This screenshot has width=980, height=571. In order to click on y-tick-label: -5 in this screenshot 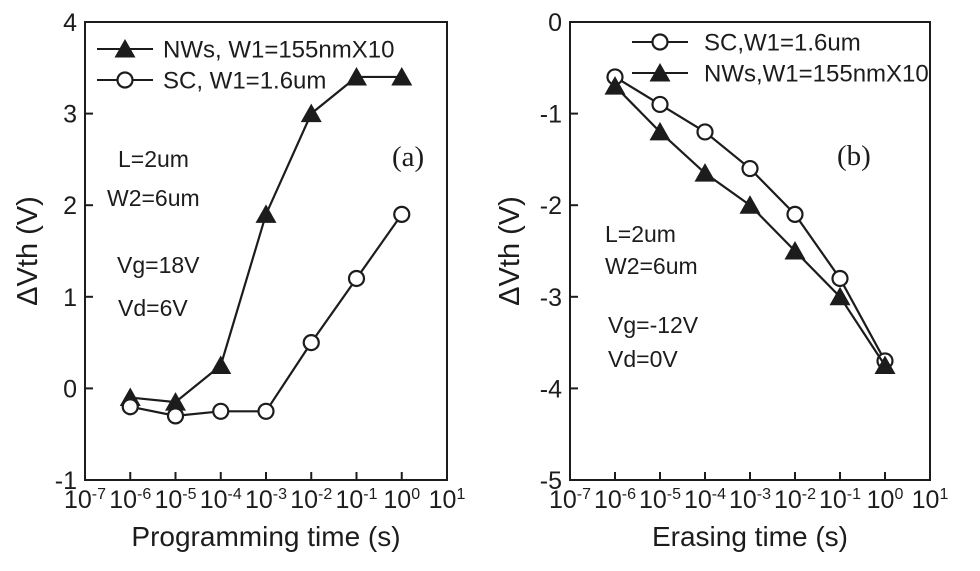, I will do `click(551, 481)`.